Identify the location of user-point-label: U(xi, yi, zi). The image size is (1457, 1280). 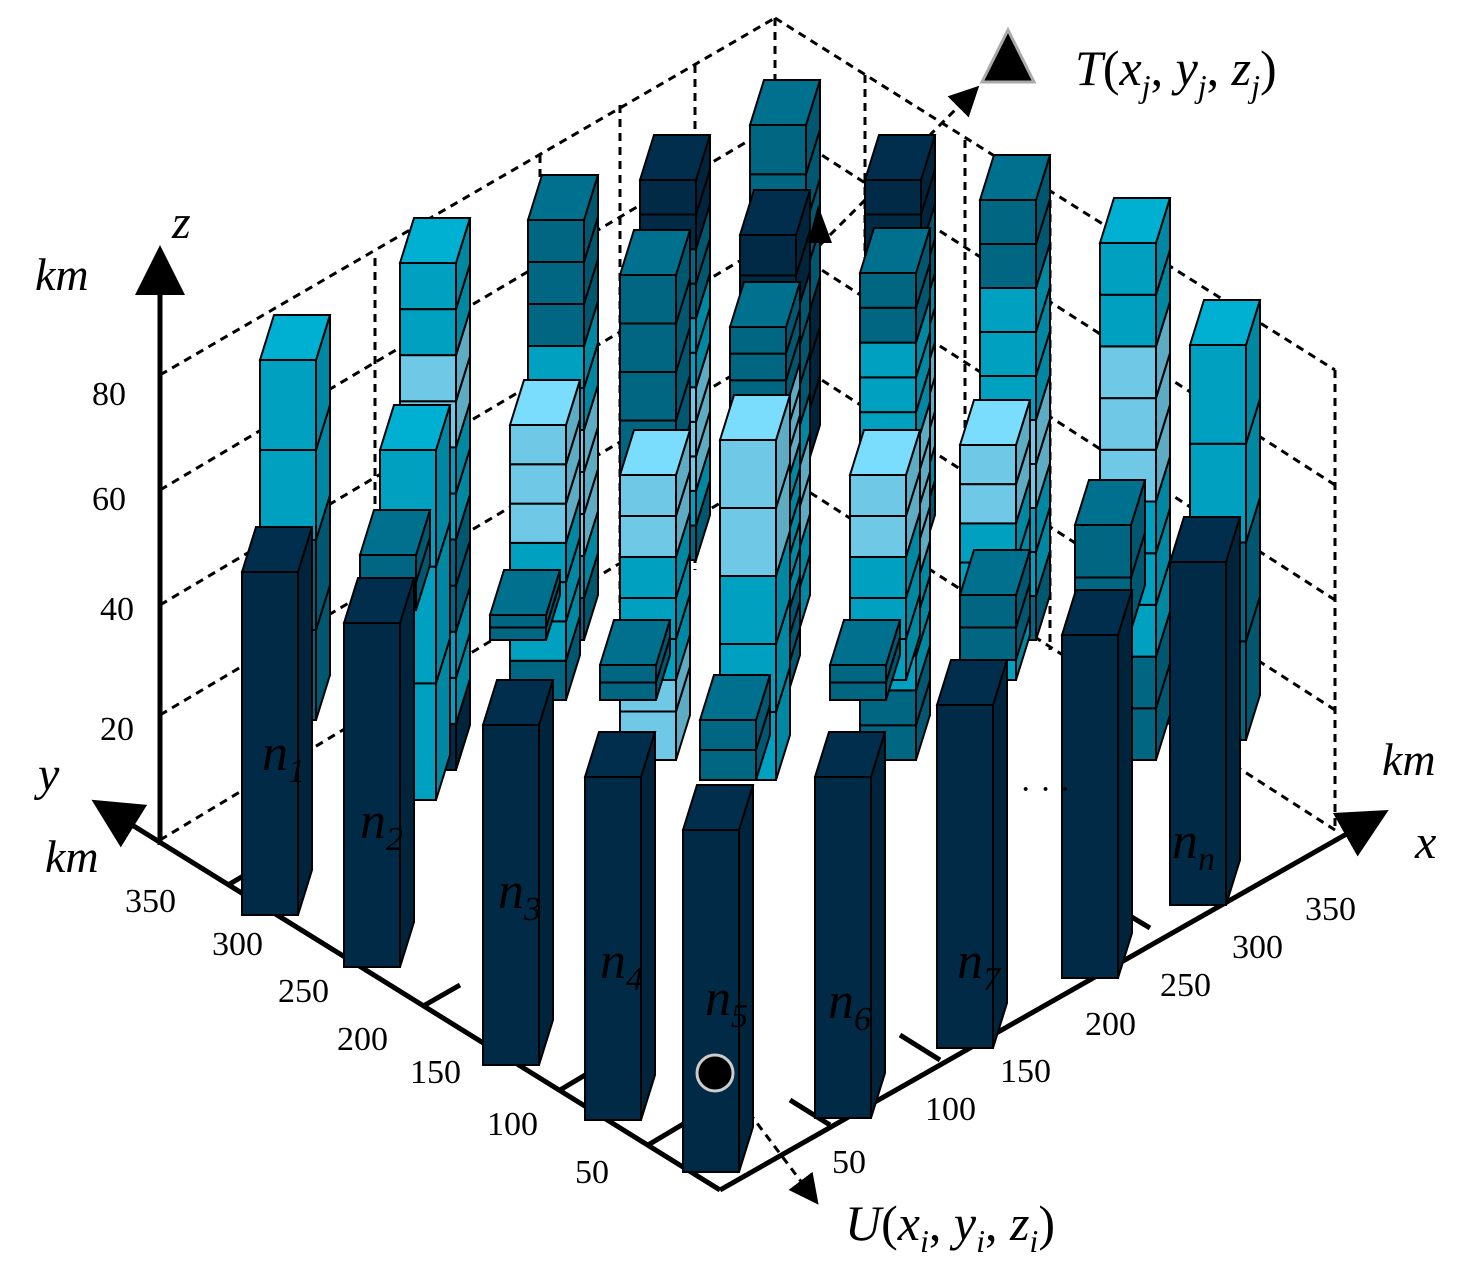
(950, 1227).